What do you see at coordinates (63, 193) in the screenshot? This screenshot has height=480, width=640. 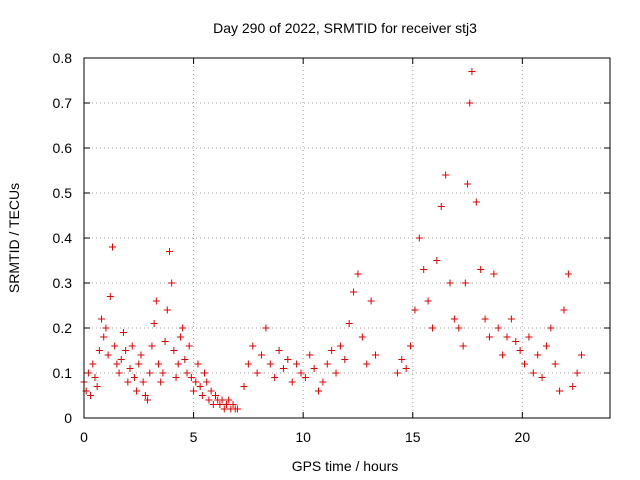 I see `y-tick-label: 0.5` at bounding box center [63, 193].